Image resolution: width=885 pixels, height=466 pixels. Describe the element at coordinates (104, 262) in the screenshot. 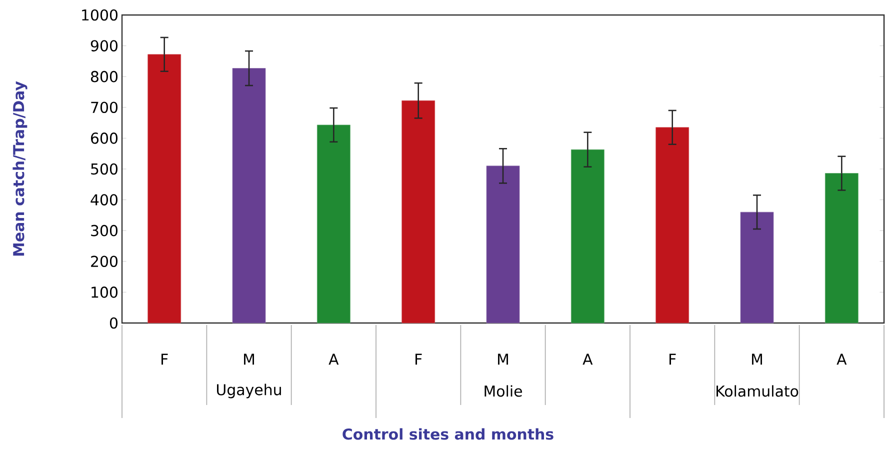

I see `y-tick-label: 200` at that location.